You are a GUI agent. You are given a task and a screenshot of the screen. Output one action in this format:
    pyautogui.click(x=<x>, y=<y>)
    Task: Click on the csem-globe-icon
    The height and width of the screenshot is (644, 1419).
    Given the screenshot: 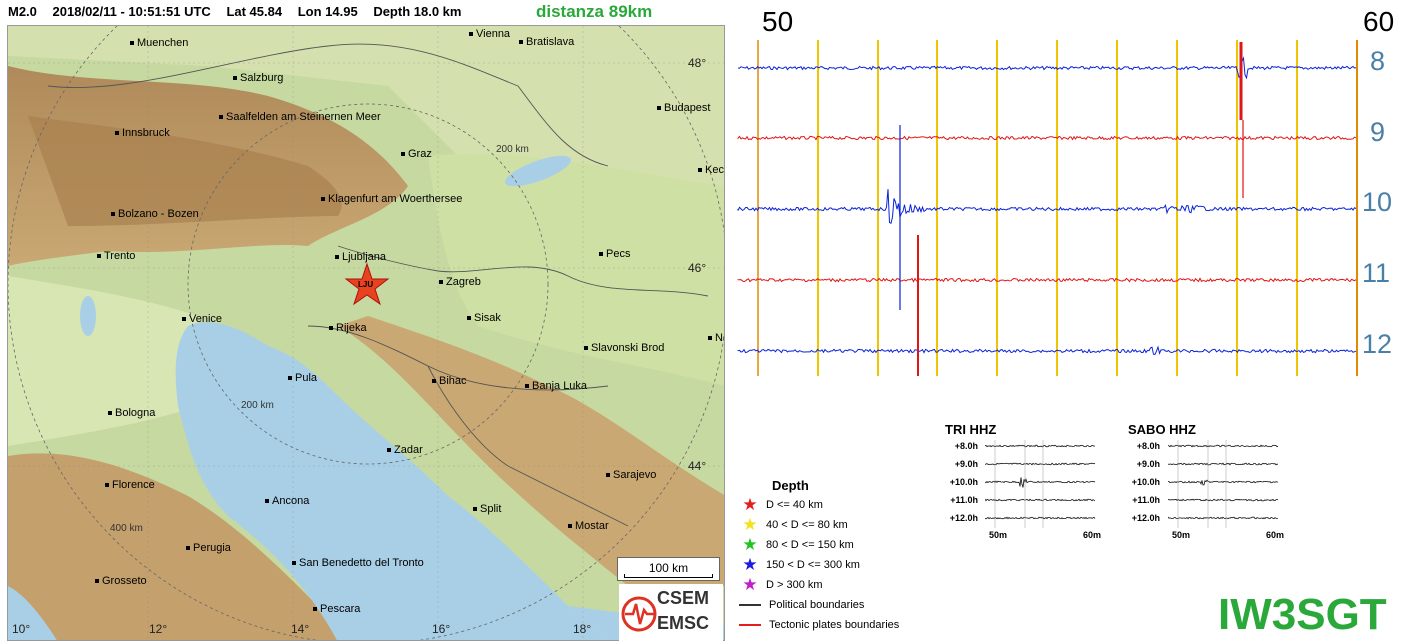 What is the action you would take?
    pyautogui.click(x=639, y=614)
    